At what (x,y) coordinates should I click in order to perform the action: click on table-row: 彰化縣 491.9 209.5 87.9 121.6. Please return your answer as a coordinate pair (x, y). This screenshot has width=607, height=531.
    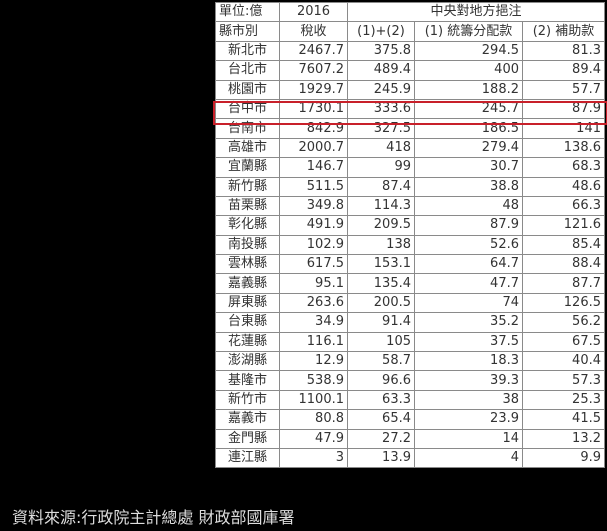
    Looking at the image, I should click on (410, 225).